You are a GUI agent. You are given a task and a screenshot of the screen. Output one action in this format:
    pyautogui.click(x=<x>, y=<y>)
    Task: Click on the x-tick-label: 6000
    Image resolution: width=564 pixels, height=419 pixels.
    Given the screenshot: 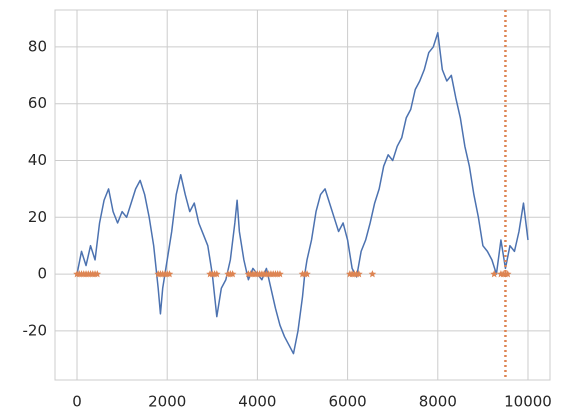 What is the action you would take?
    pyautogui.click(x=348, y=402)
    